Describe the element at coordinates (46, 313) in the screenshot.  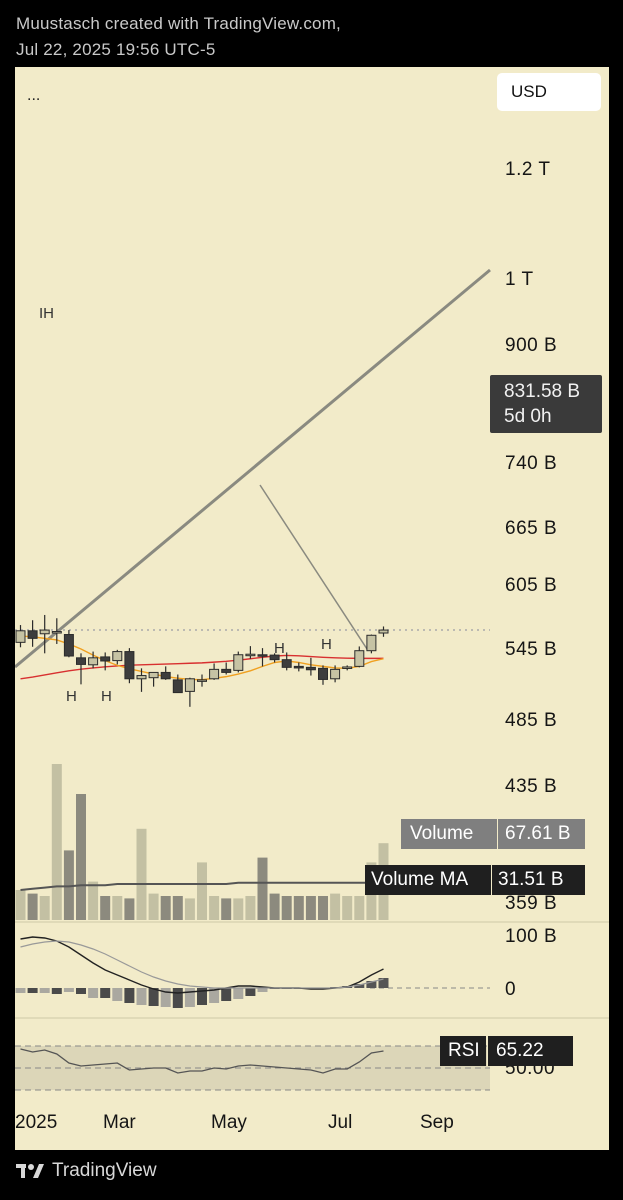
I see `pattern-mark: IH` at that location.